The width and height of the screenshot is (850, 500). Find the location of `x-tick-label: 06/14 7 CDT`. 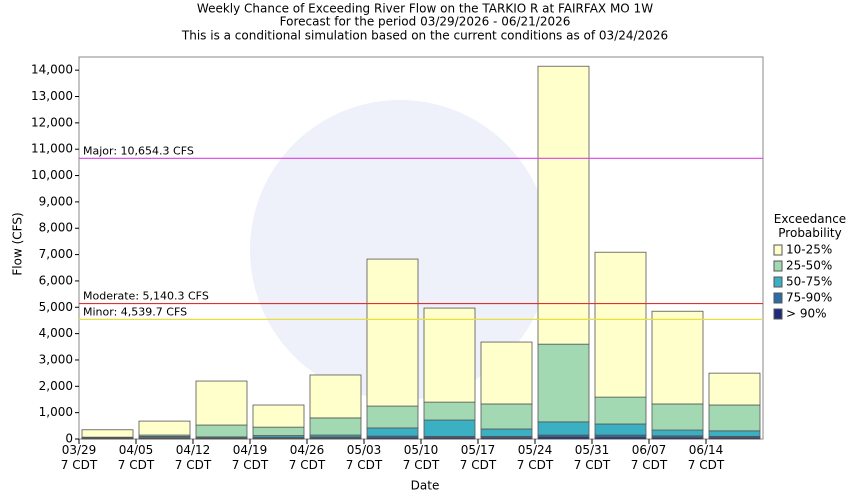

x-tick-label: 06/14 7 CDT is located at coordinates (706, 457).